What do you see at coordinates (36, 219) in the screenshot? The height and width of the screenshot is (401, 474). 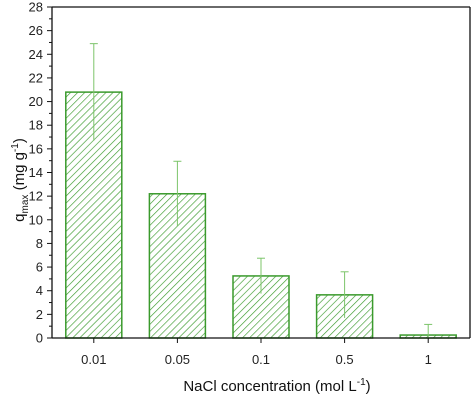 I see `y-tick-label-10: 10` at bounding box center [36, 219].